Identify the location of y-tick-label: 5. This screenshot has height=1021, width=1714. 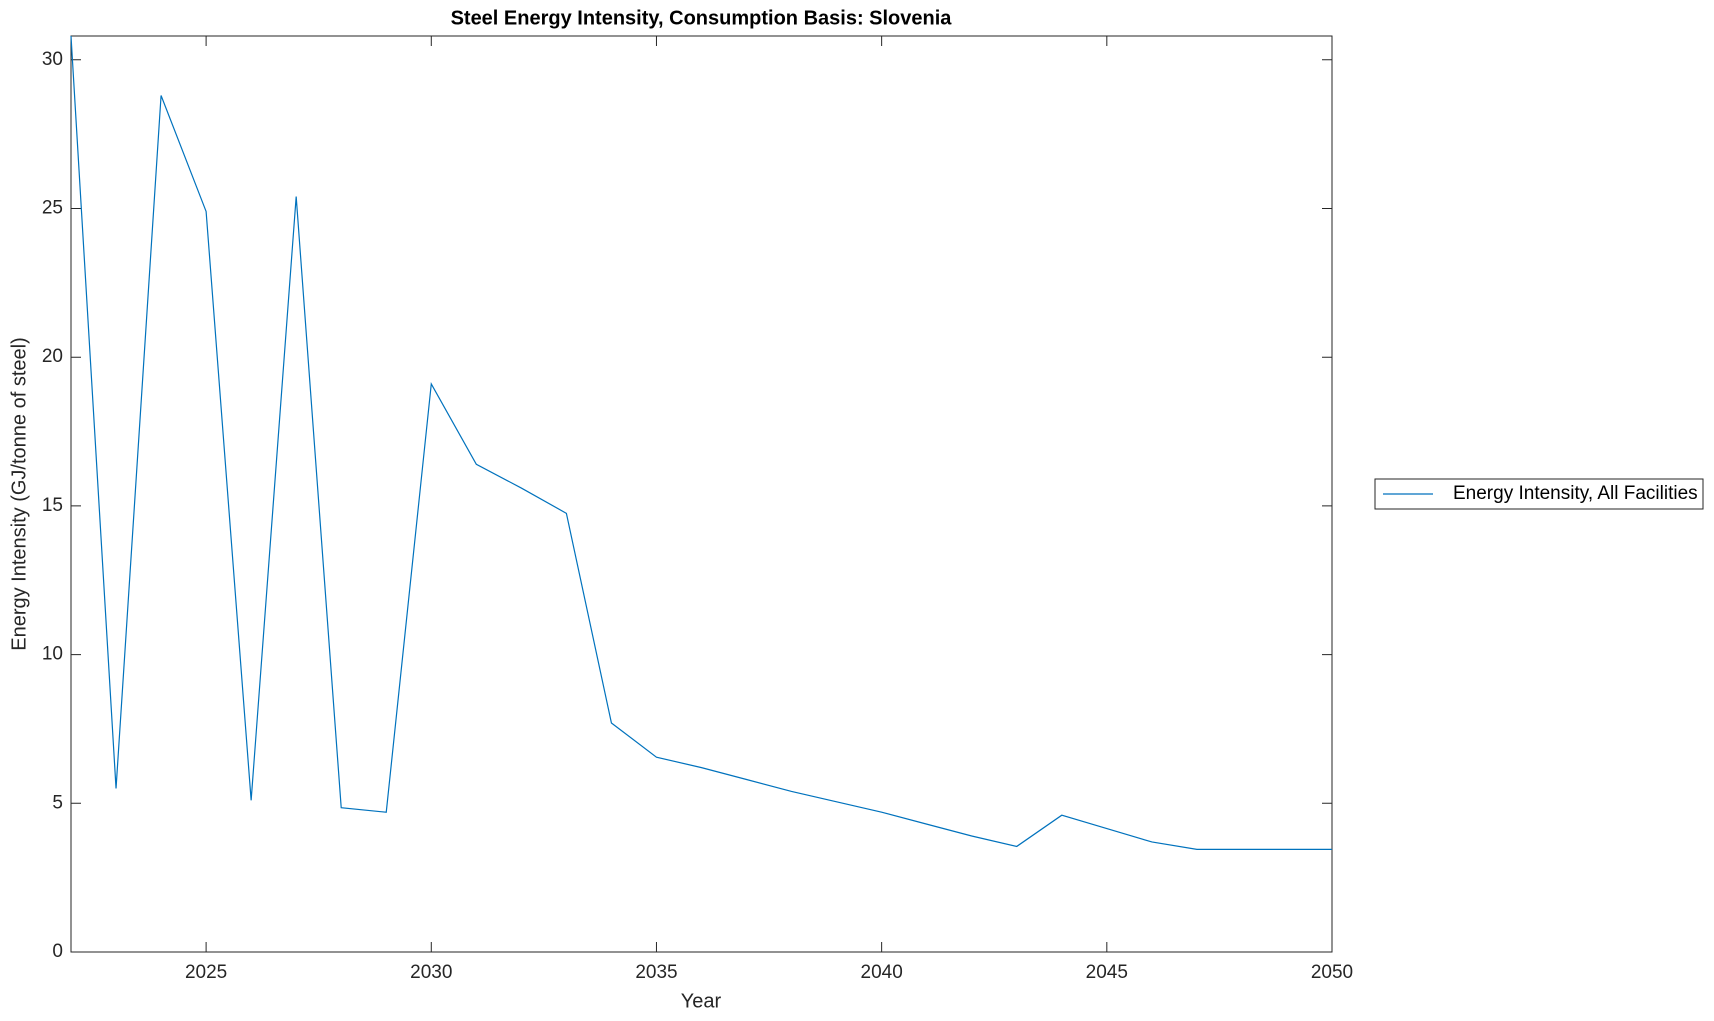
(57, 802).